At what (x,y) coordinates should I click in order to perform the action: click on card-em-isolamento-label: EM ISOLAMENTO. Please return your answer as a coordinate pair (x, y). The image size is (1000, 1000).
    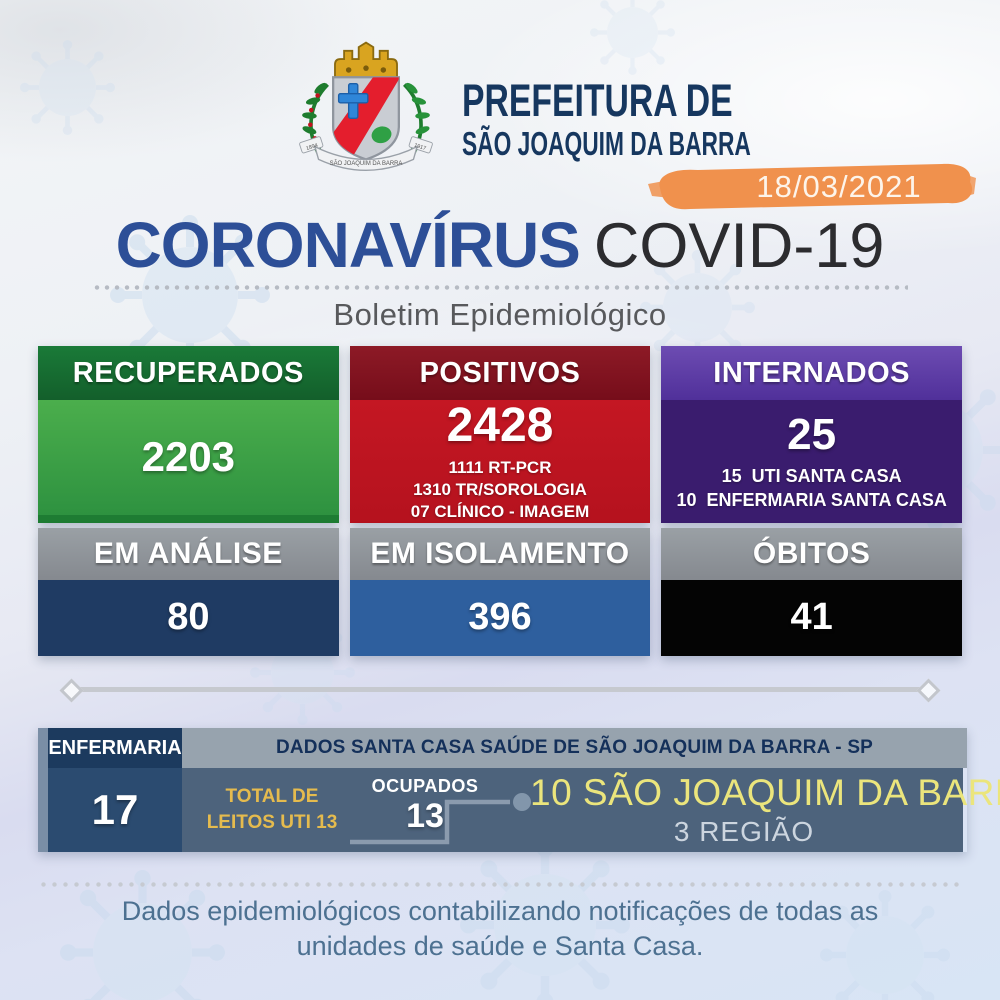
    Looking at the image, I should click on (500, 554).